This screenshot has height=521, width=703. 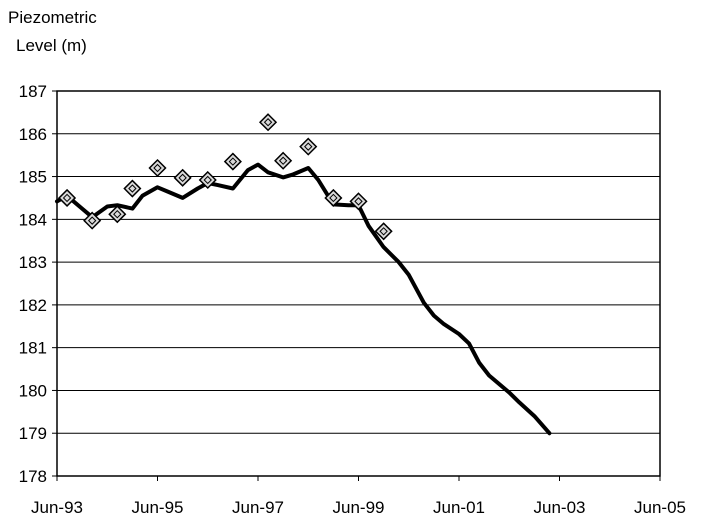 What do you see at coordinates (258, 507) in the screenshot?
I see `x-tick-label: Jun-97` at bounding box center [258, 507].